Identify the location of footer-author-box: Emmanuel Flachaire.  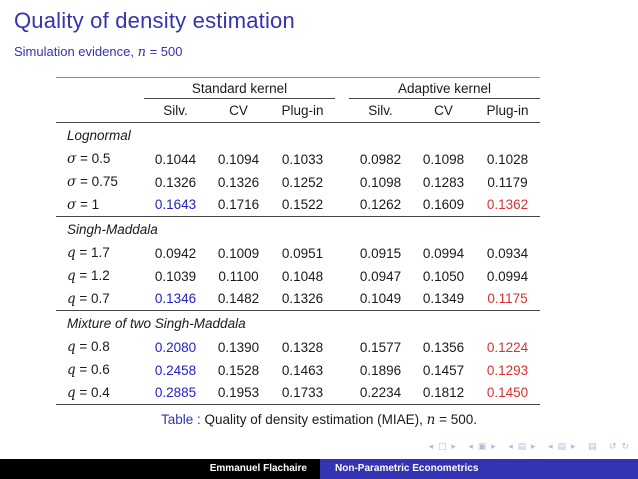
(160, 469).